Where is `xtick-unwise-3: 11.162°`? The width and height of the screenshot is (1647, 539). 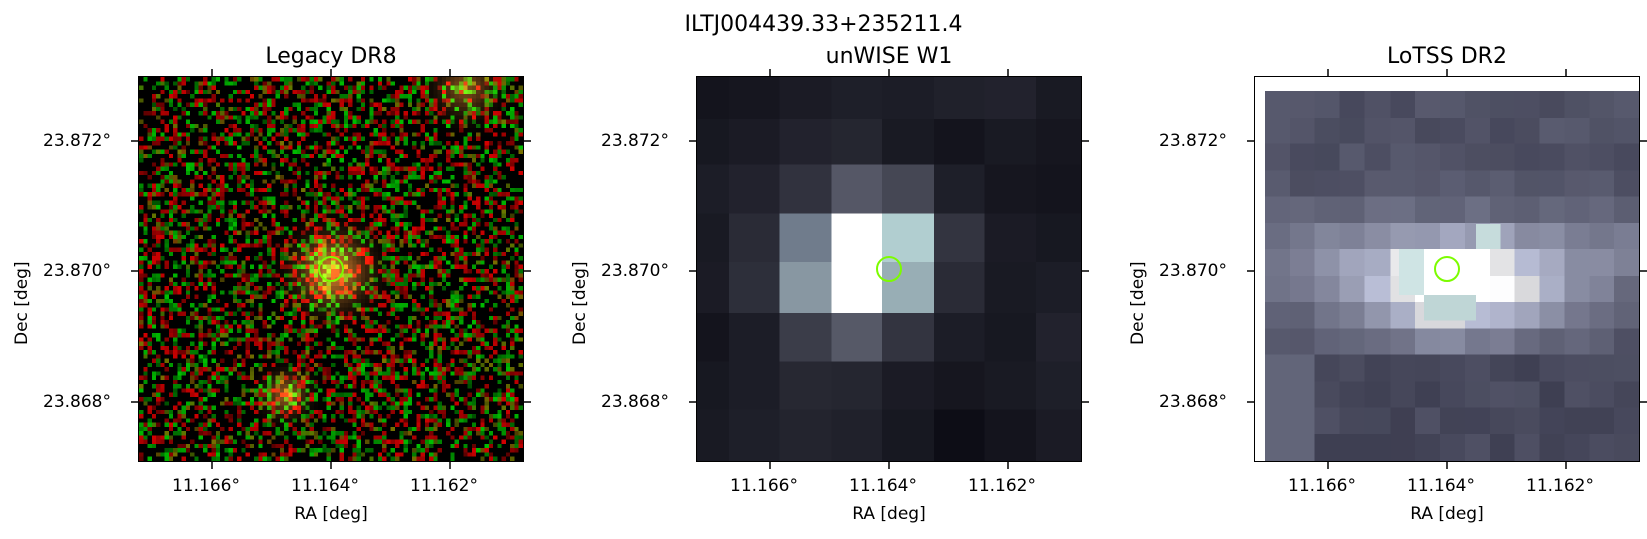
xtick-unwise-3: 11.162° is located at coordinates (1002, 486).